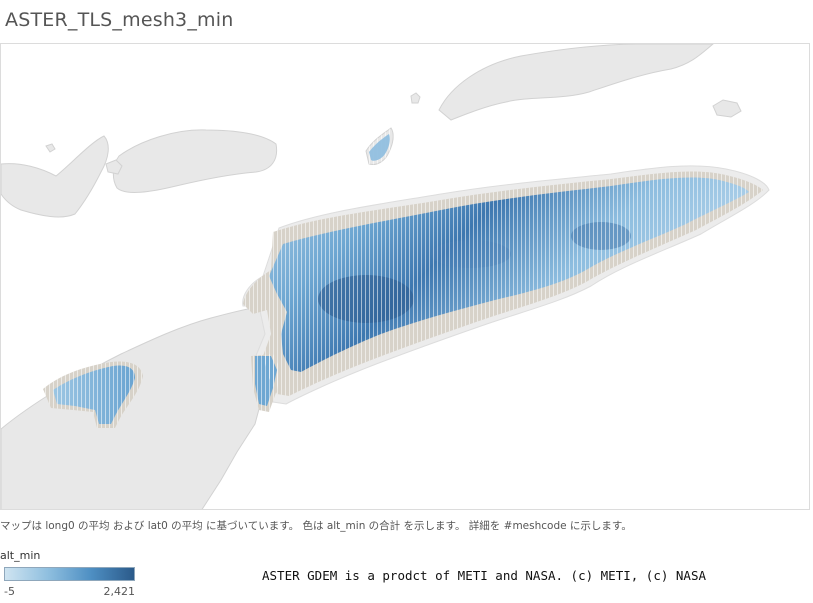 The image size is (813, 603). What do you see at coordinates (119, 20) in the screenshot?
I see `page-title: ASTER_TLS_mesh3_min` at bounding box center [119, 20].